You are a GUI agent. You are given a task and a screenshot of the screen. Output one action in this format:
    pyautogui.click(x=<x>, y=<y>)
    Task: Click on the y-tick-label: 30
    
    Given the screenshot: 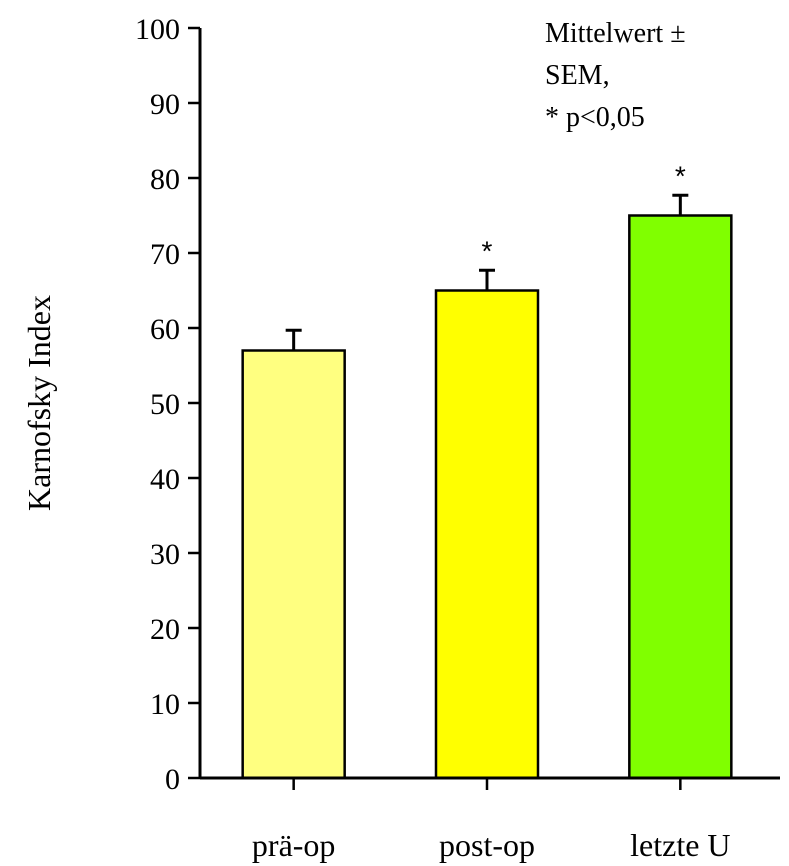 What is the action you would take?
    pyautogui.click(x=165, y=554)
    